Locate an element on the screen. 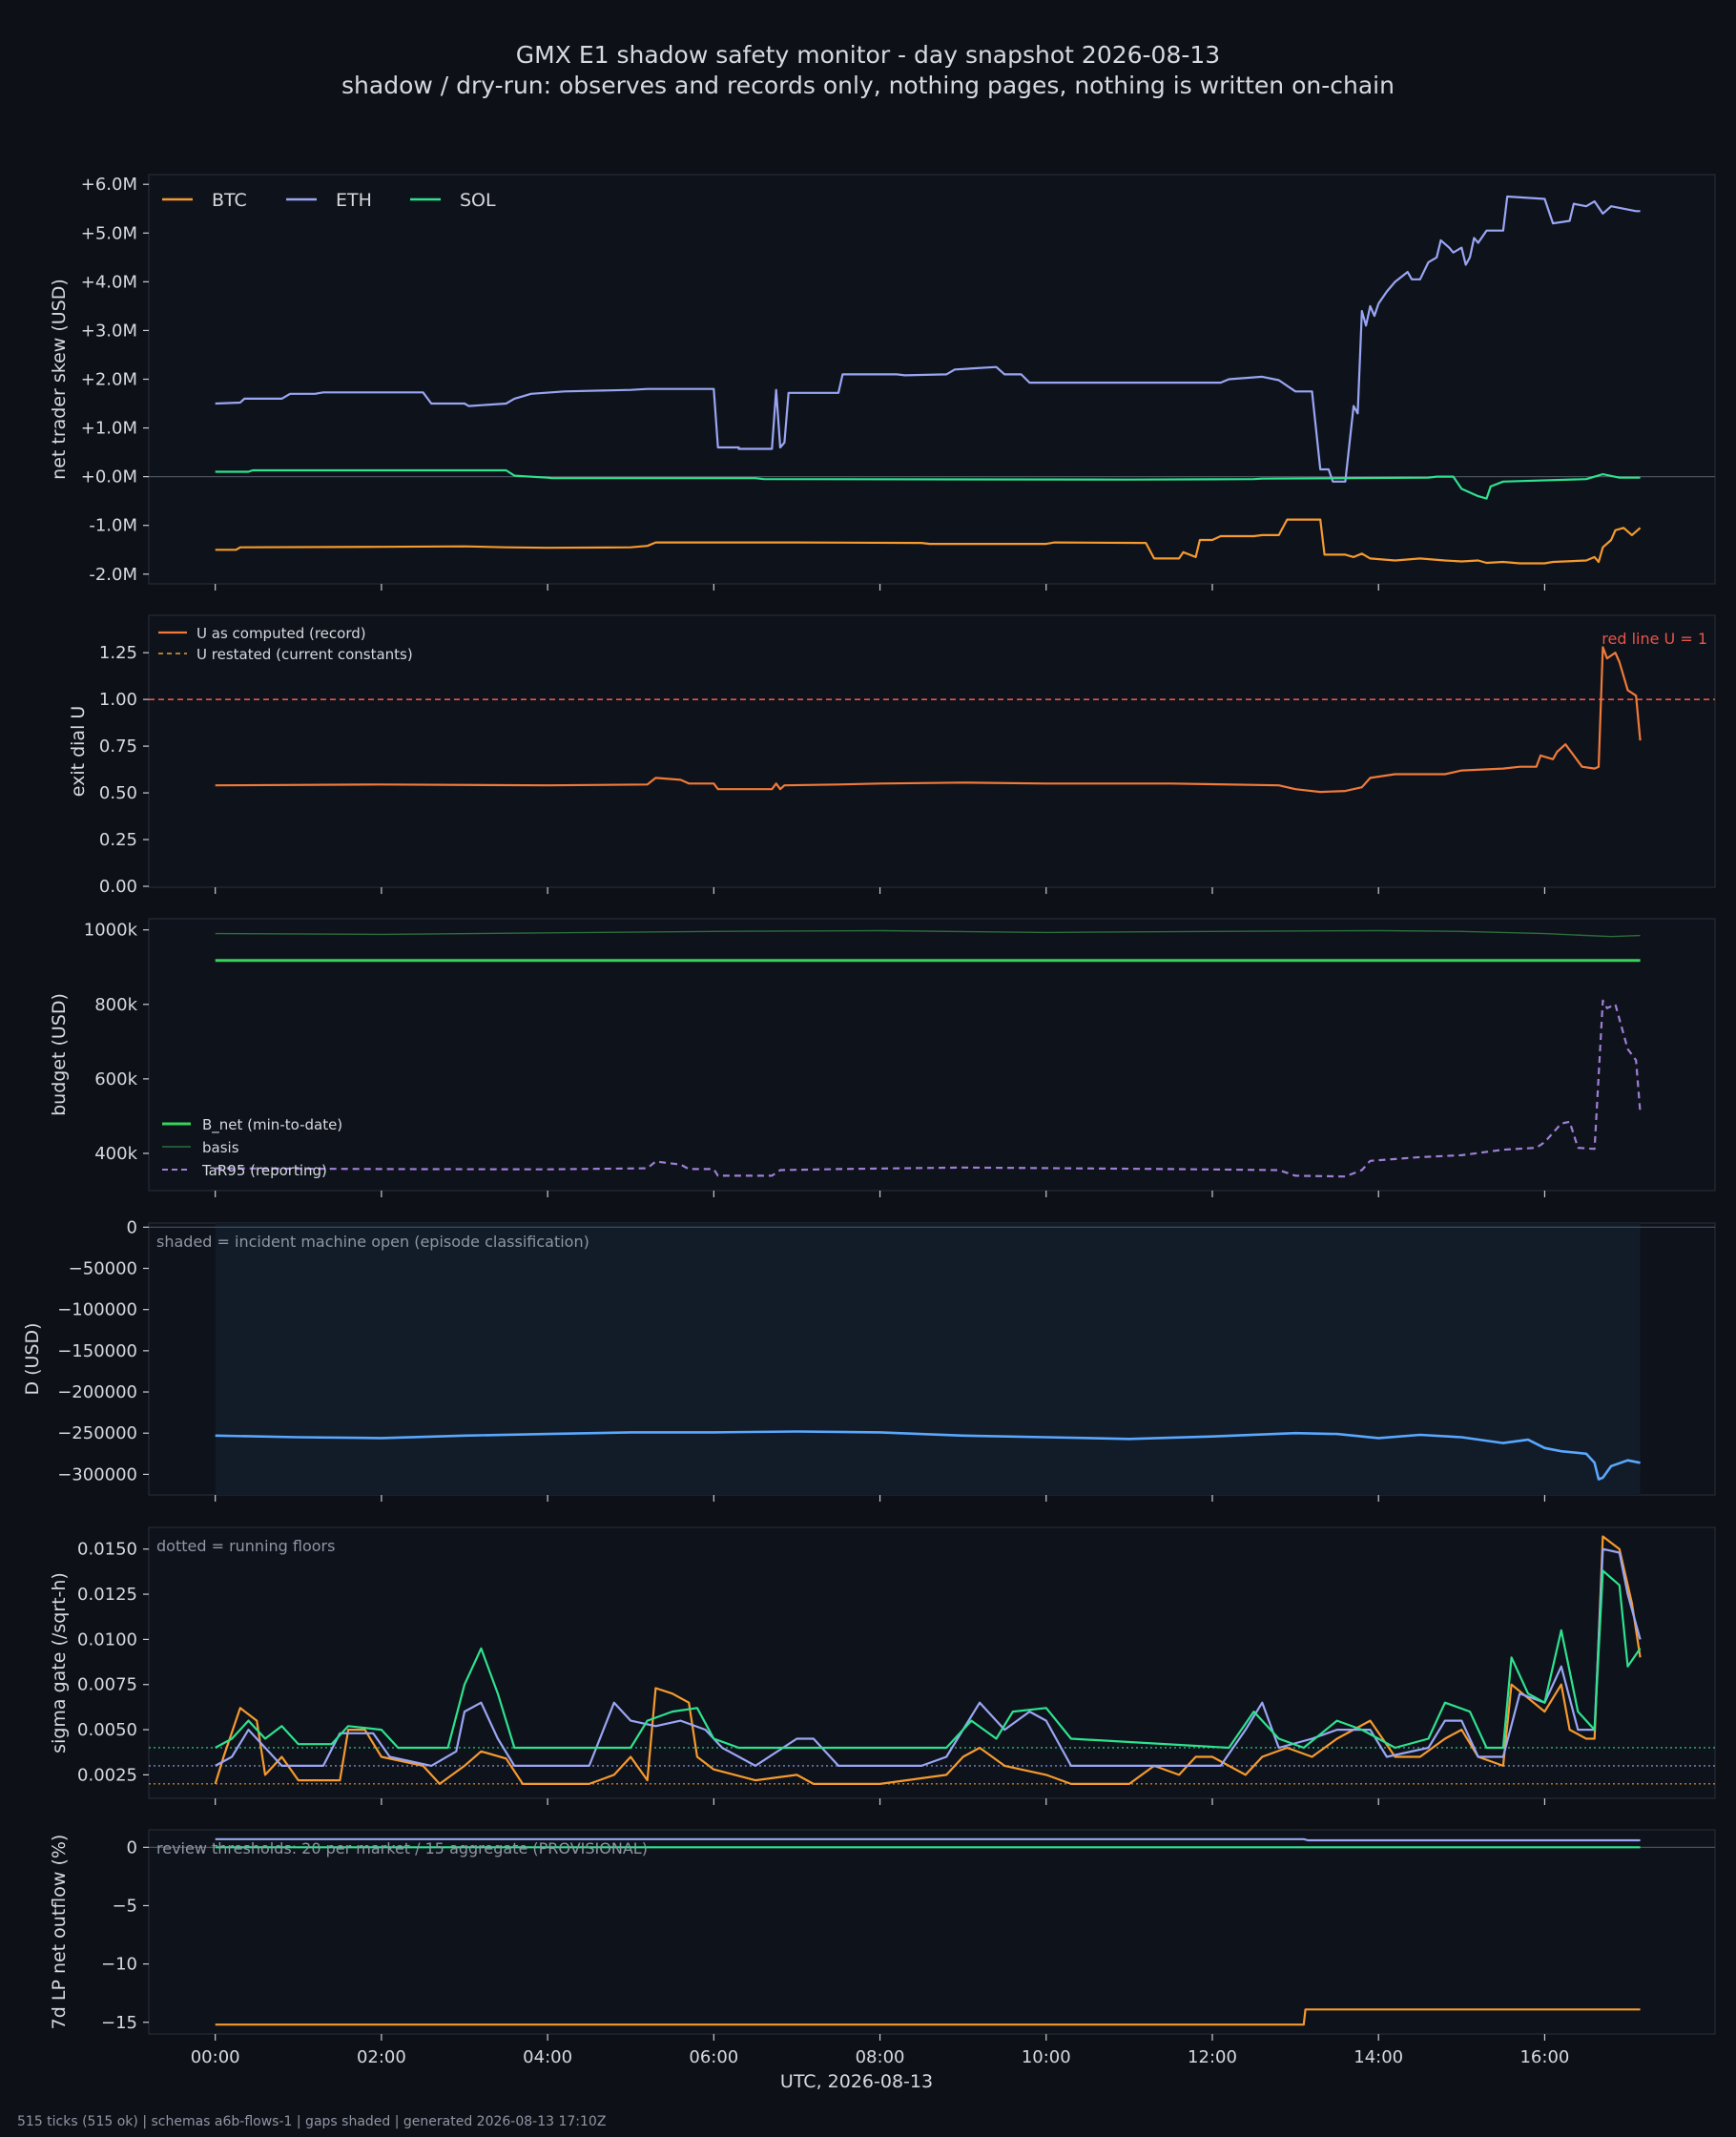 This screenshot has width=1736, height=2137. x-tick-label: 12:00 is located at coordinates (1212, 2057).